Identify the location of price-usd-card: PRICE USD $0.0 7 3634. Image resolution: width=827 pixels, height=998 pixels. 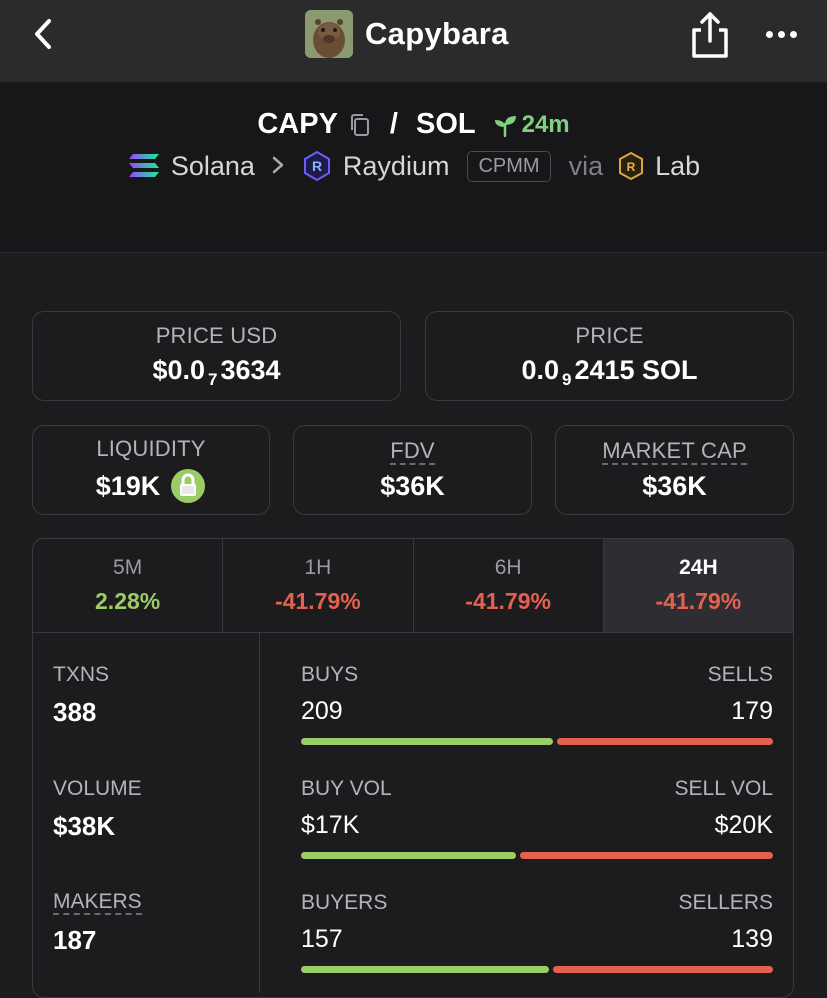
(216, 356).